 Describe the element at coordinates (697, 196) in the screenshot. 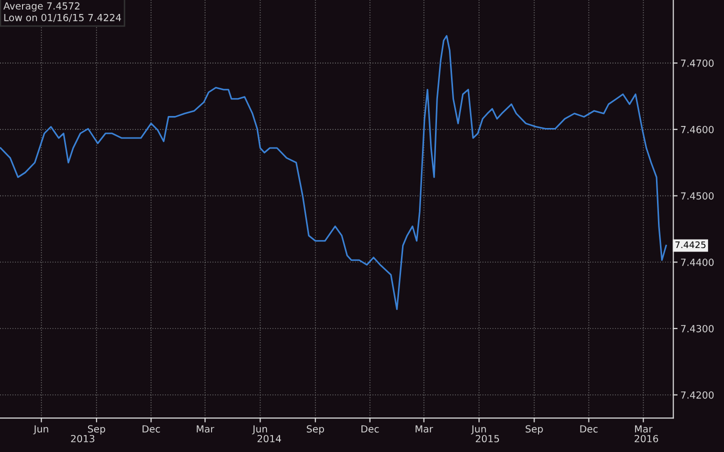

I see `y-tick-label: 7.4500` at that location.